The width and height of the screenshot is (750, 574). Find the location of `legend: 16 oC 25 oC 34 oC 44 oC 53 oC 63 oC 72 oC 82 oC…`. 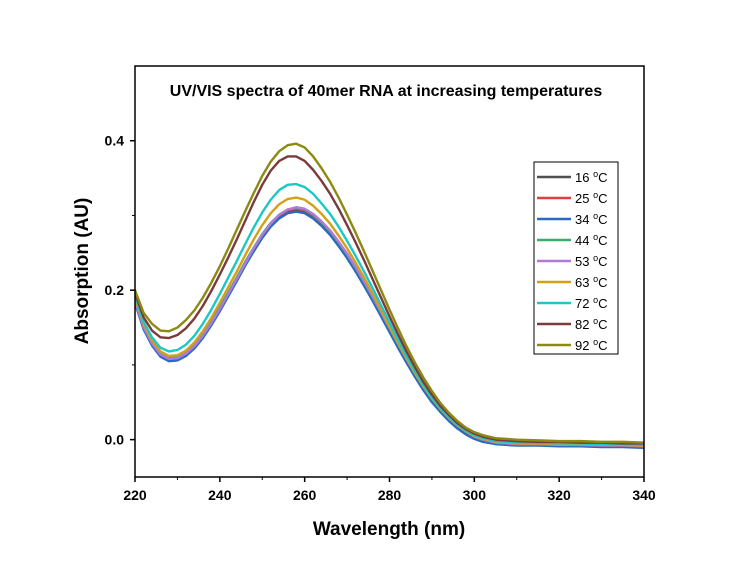

legend: 16 oC 25 oC 34 oC 44 oC 53 oC 63 oC 72 oC 82 oC… is located at coordinates (576, 258).